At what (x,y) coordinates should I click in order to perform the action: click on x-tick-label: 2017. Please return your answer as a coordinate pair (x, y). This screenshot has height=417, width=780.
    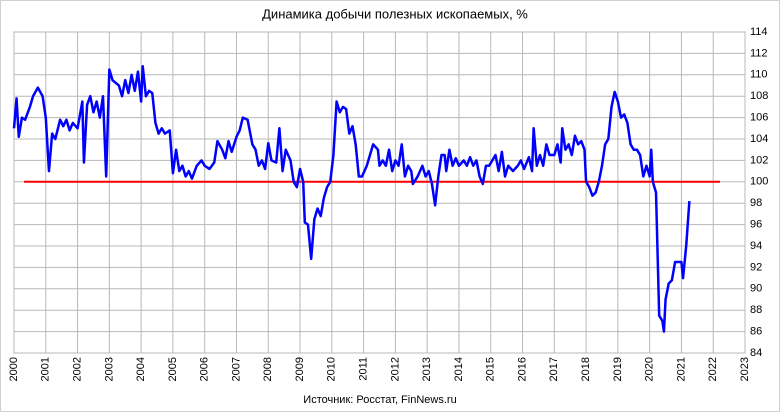
    Looking at the image, I should click on (554, 369).